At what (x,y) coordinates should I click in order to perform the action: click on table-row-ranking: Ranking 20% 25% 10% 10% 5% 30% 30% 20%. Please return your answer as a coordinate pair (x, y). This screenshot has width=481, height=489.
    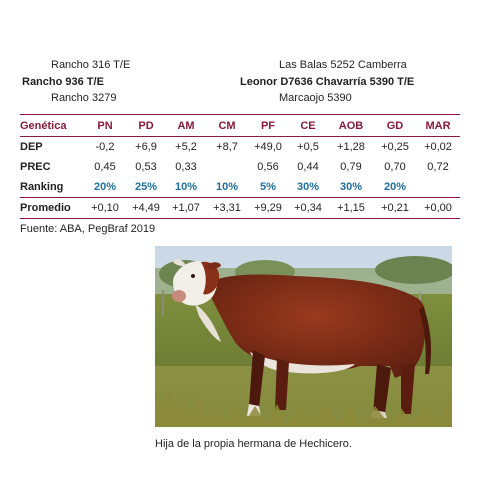
    Looking at the image, I should click on (240, 187).